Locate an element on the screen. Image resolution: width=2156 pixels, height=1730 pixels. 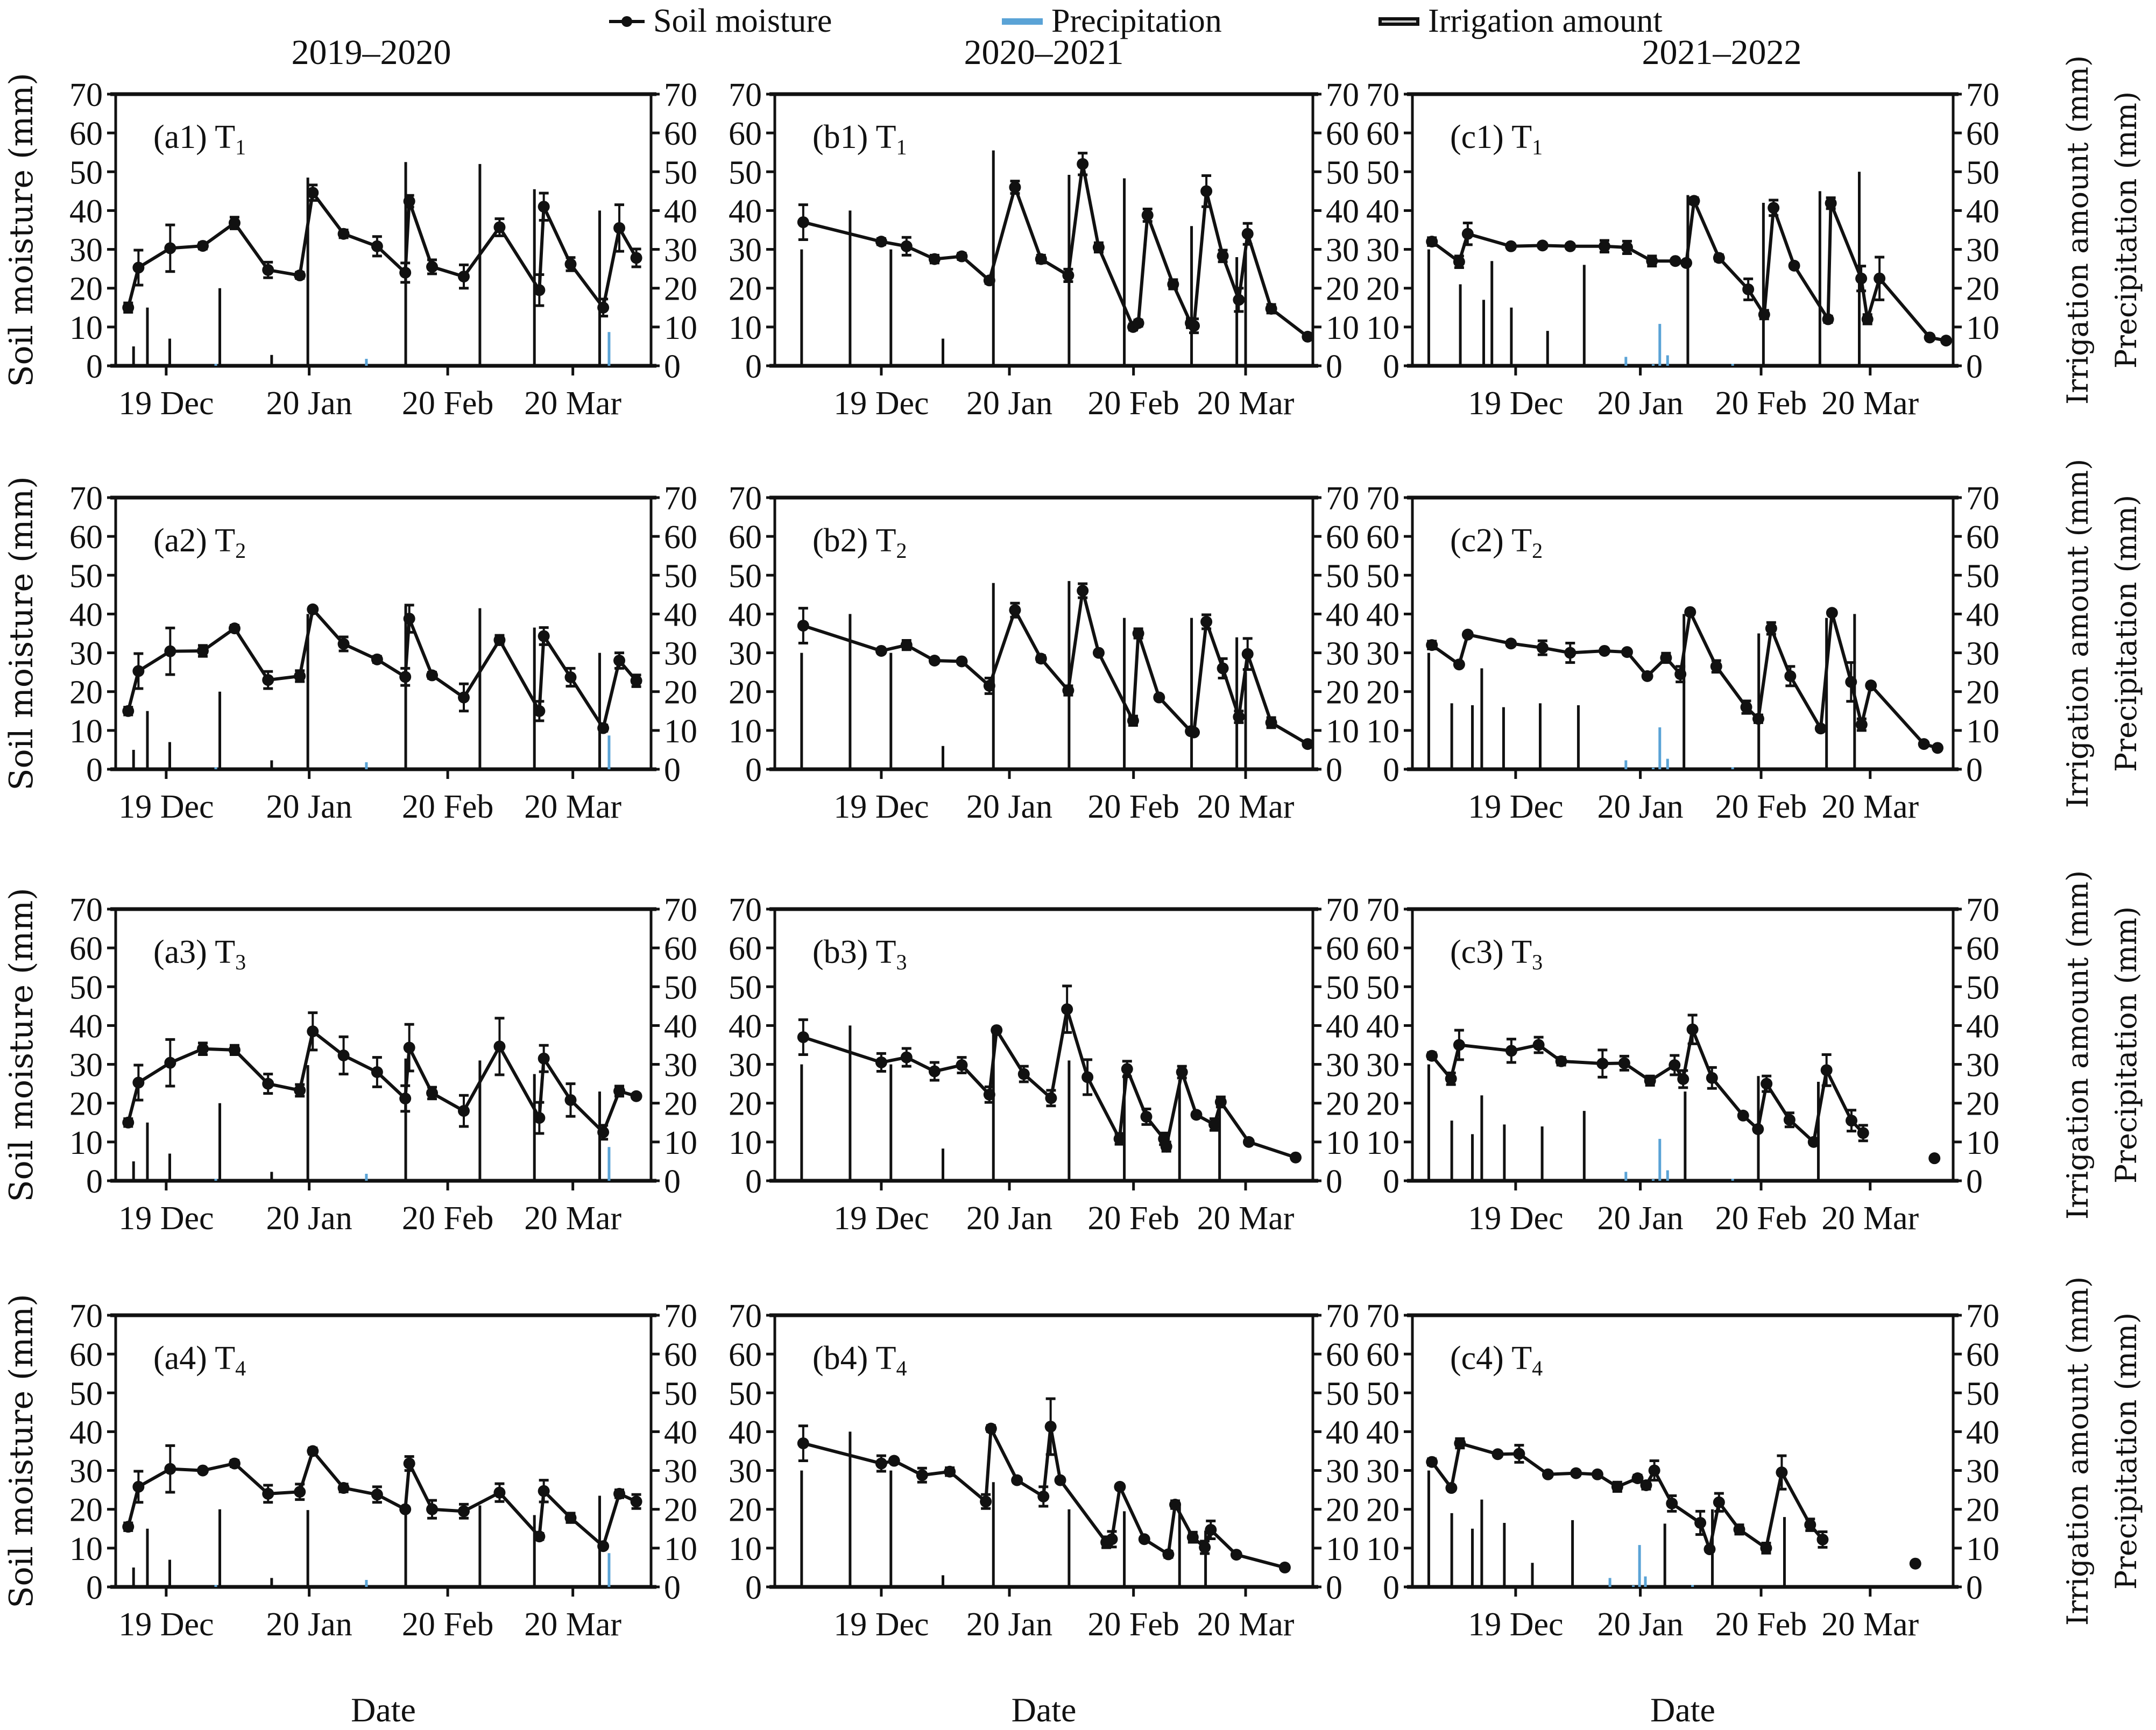
soil-moisture-line is located at coordinates (1055, 668).